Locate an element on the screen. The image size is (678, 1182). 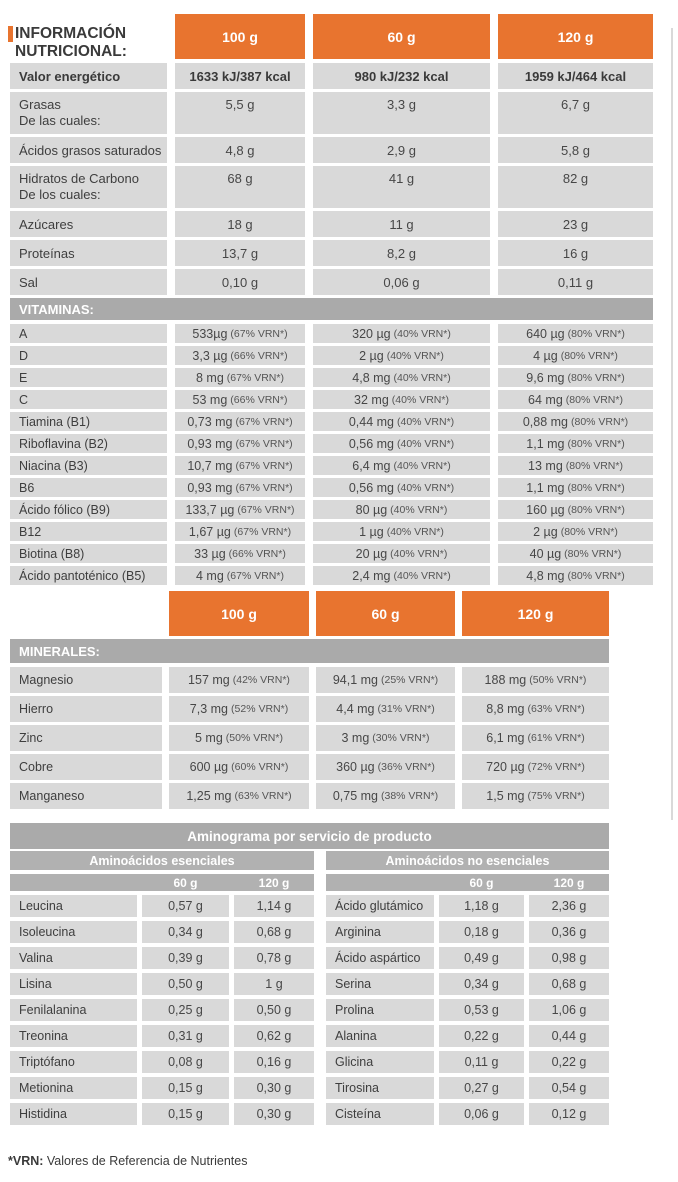
aminoacid-label: Lisina is located at coordinates (35, 984).